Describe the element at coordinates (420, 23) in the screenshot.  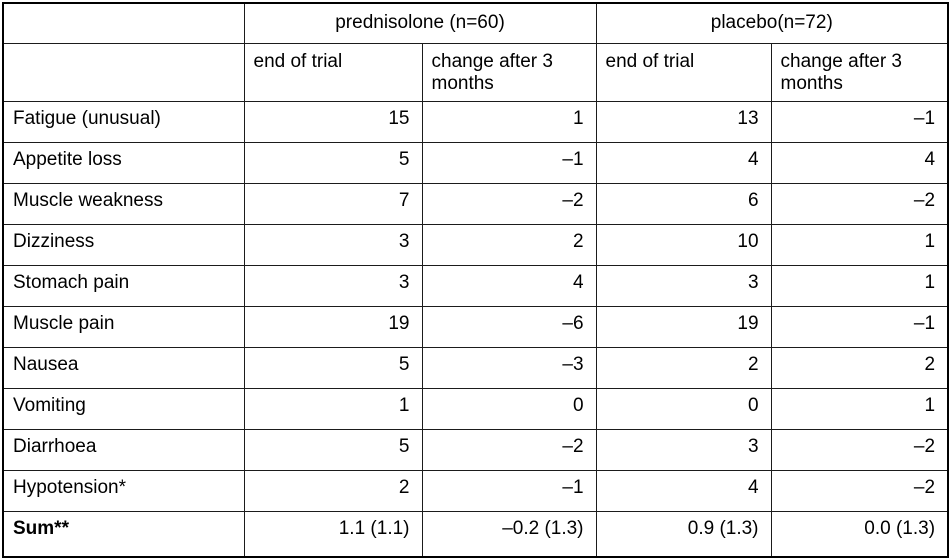
I see `group-header-prednisolone: prednisolone (n=60)` at that location.